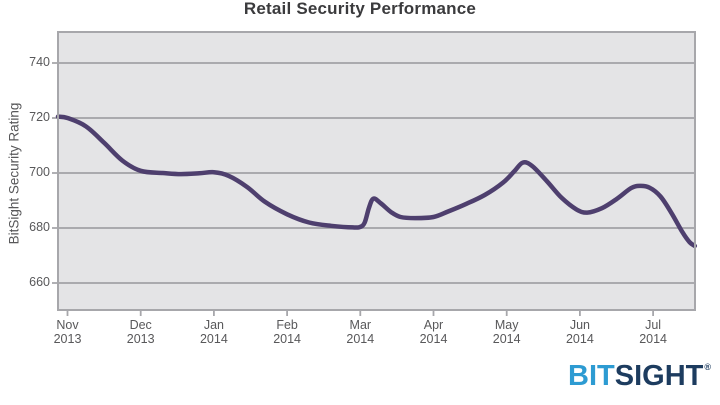  I want to click on y-tick-label: 700, so click(39, 172).